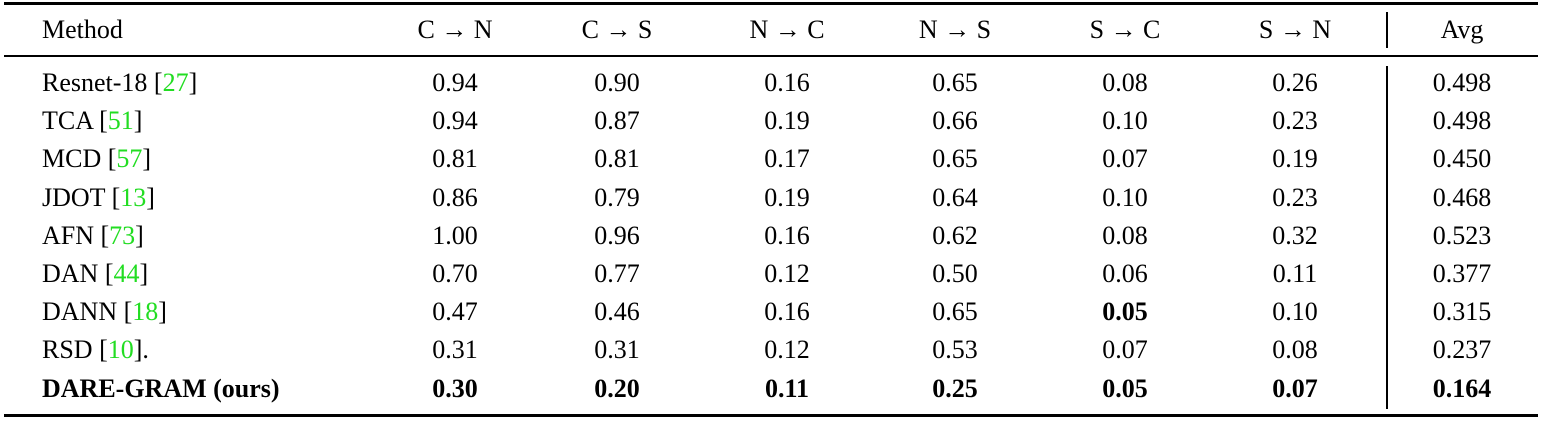 This screenshot has width=1544, height=422. What do you see at coordinates (955, 350) in the screenshot?
I see `value-cell: 0.53` at bounding box center [955, 350].